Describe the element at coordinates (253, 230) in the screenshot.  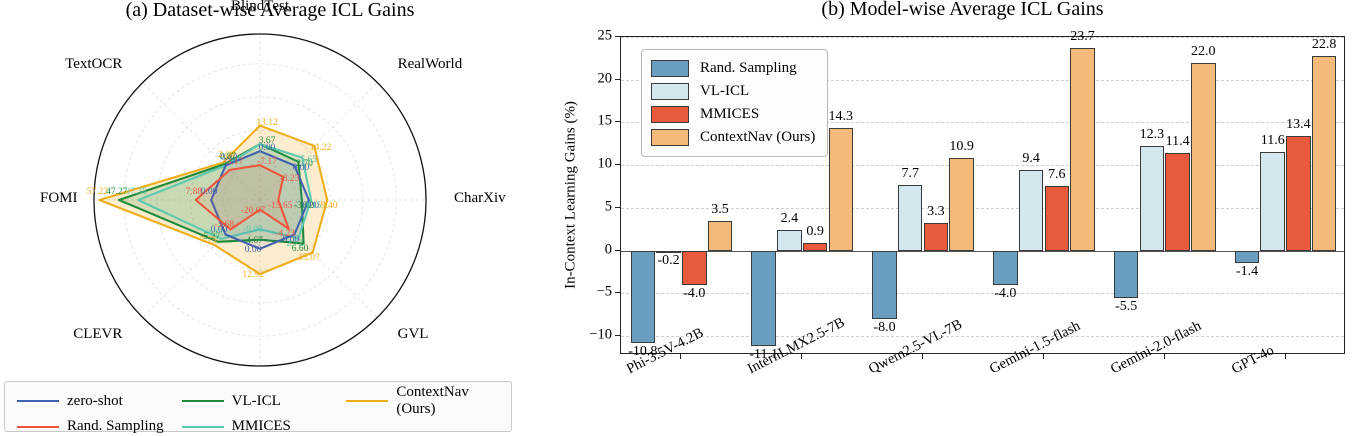
I see `radar-value-label: -9.98` at that location.